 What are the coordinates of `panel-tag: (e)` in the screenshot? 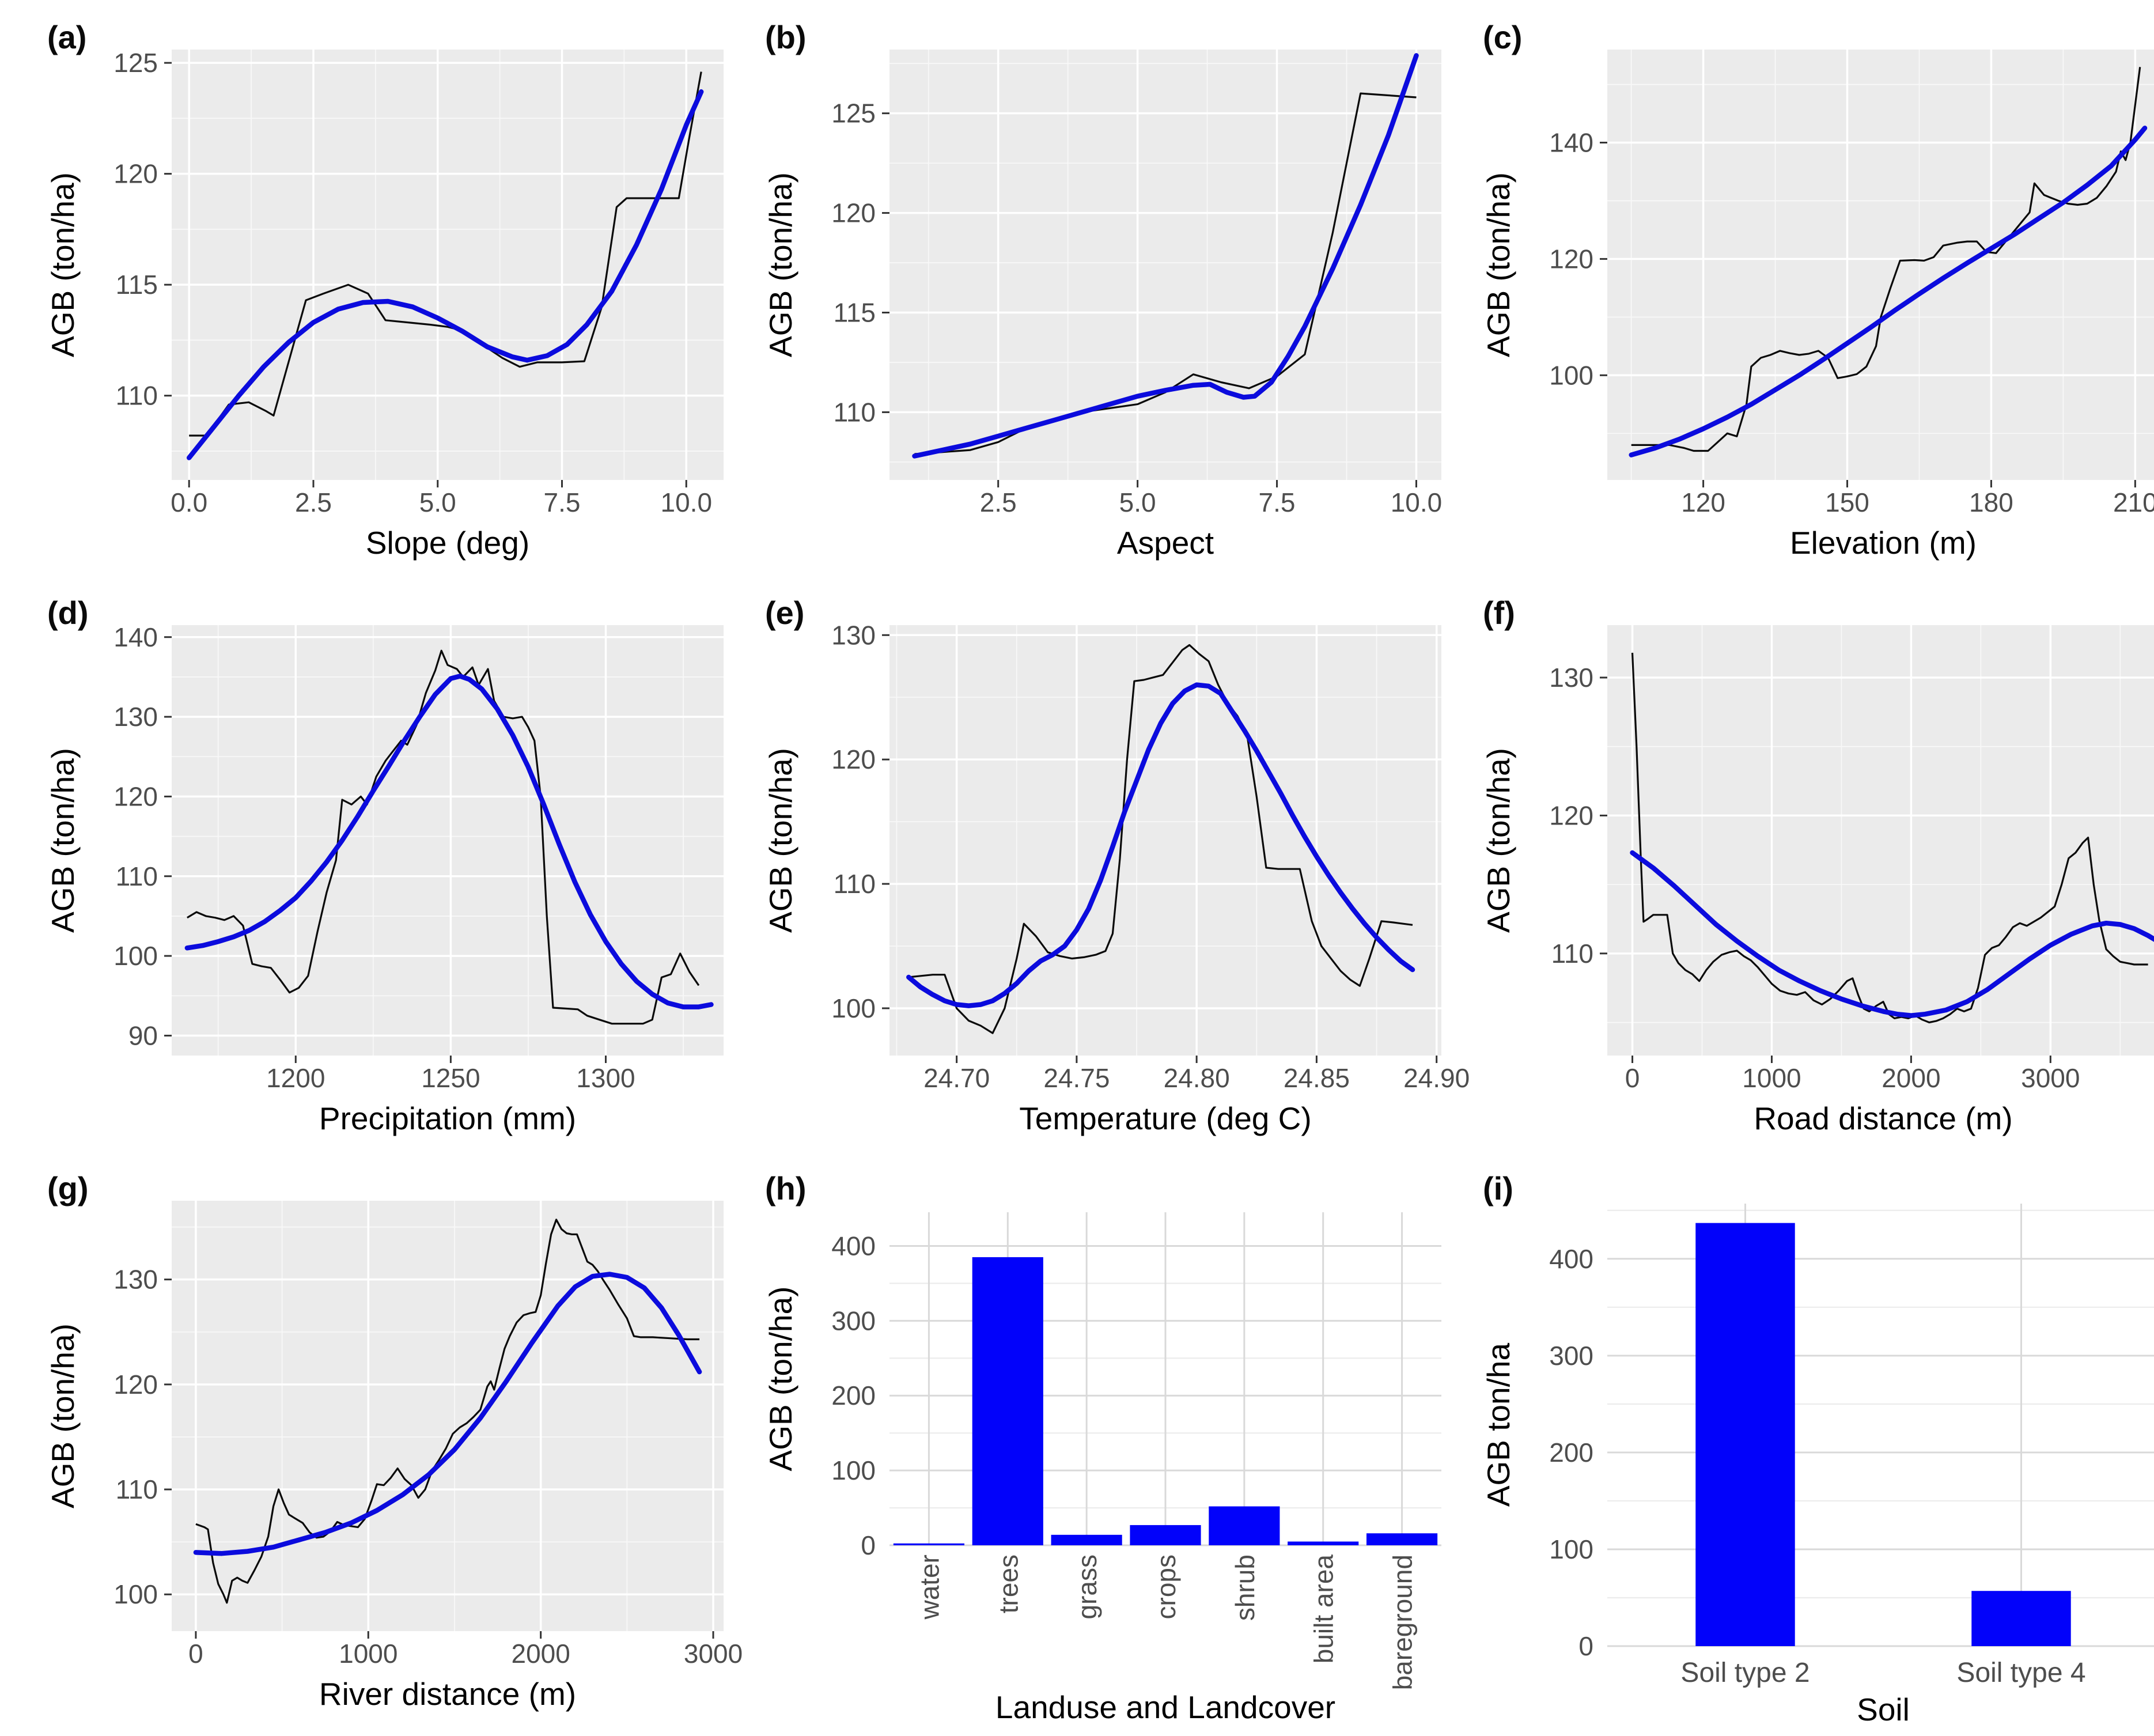 It's located at (785, 612).